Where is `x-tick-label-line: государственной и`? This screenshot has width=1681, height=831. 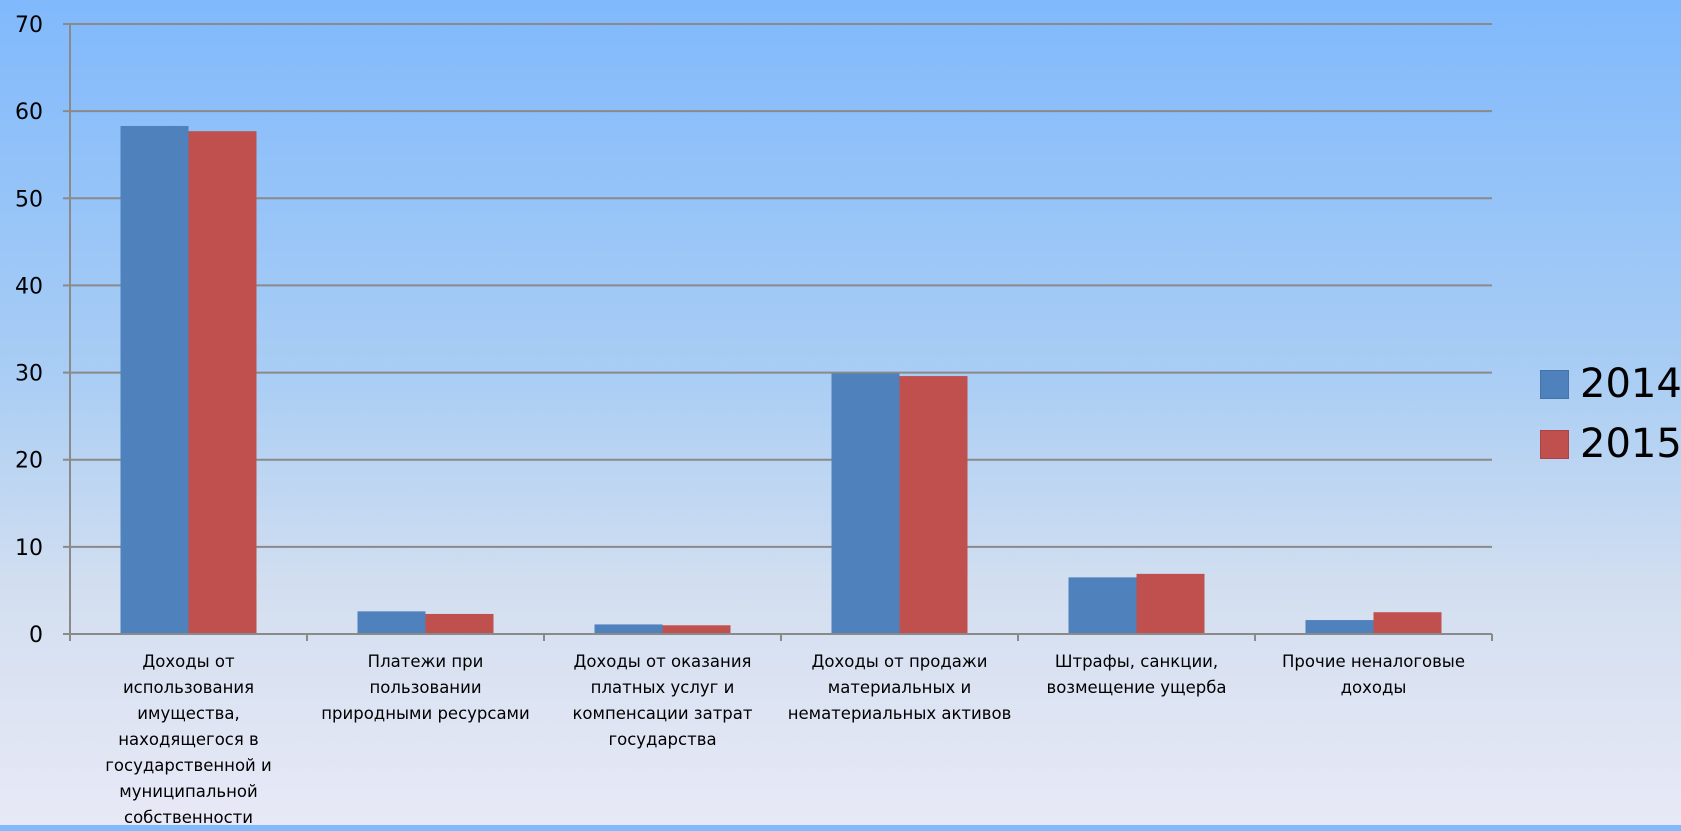
x-tick-label-line: государственной и is located at coordinates (188, 765).